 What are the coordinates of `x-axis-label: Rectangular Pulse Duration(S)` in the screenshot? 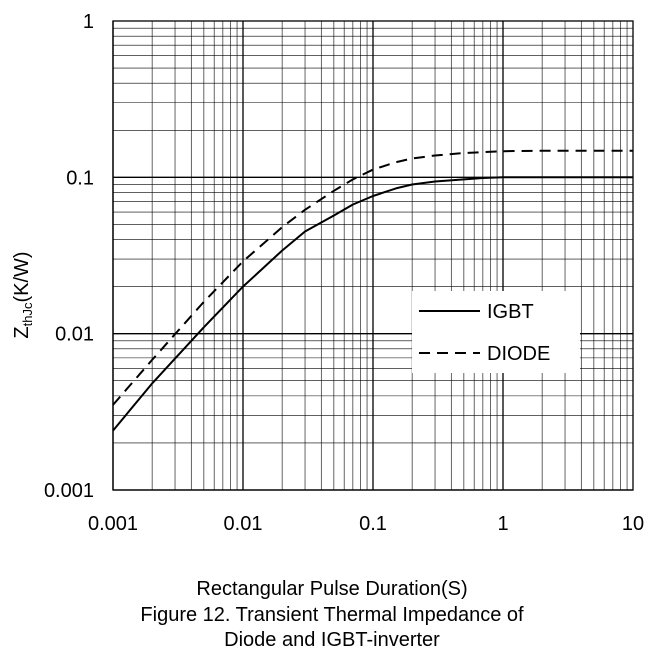 It's located at (332, 589).